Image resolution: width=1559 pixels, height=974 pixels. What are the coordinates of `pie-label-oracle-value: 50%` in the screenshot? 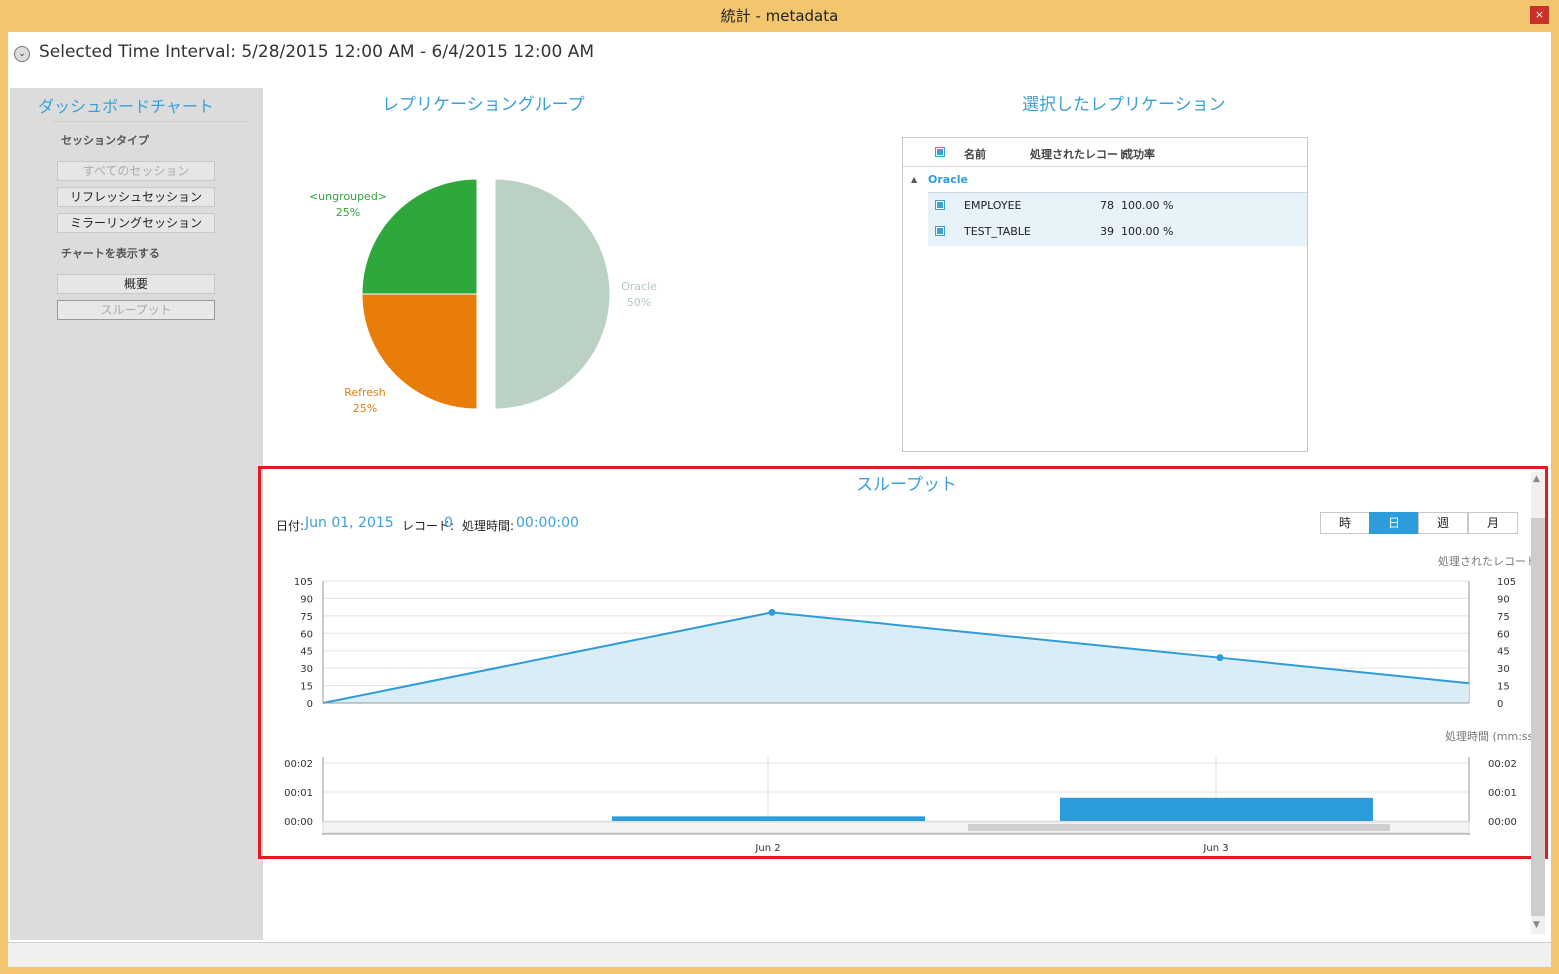 It's located at (639, 302).